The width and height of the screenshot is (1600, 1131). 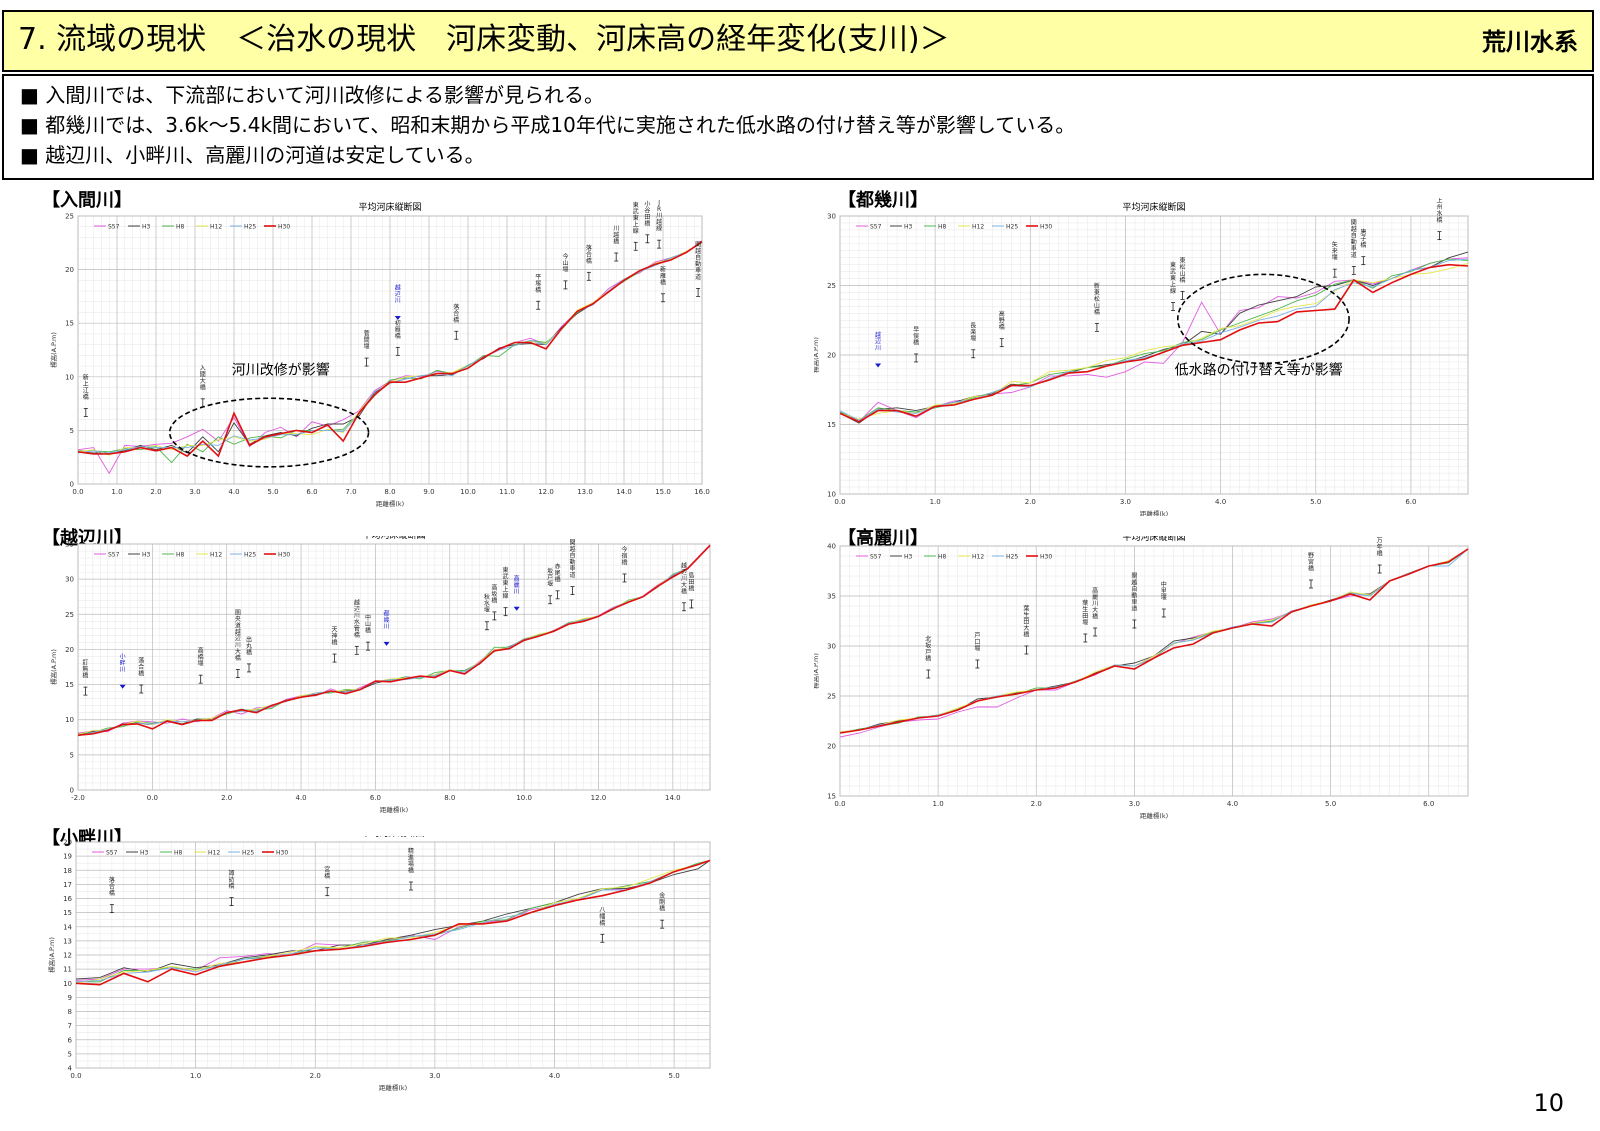 I want to click on structure-label-char: 天, so click(x=335, y=630).